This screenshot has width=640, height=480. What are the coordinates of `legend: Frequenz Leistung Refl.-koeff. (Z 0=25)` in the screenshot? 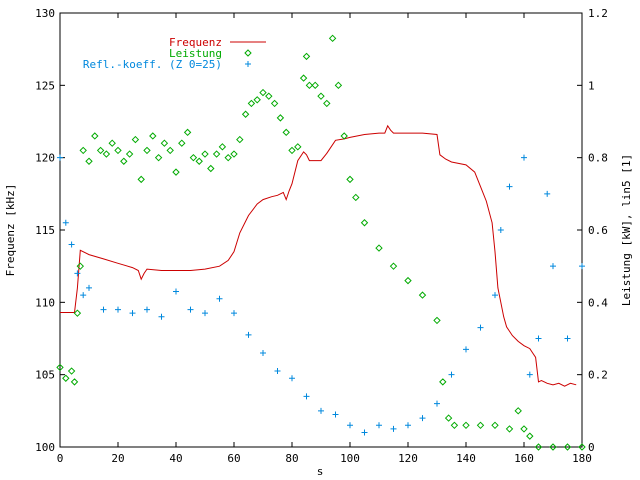 It's located at (174, 53).